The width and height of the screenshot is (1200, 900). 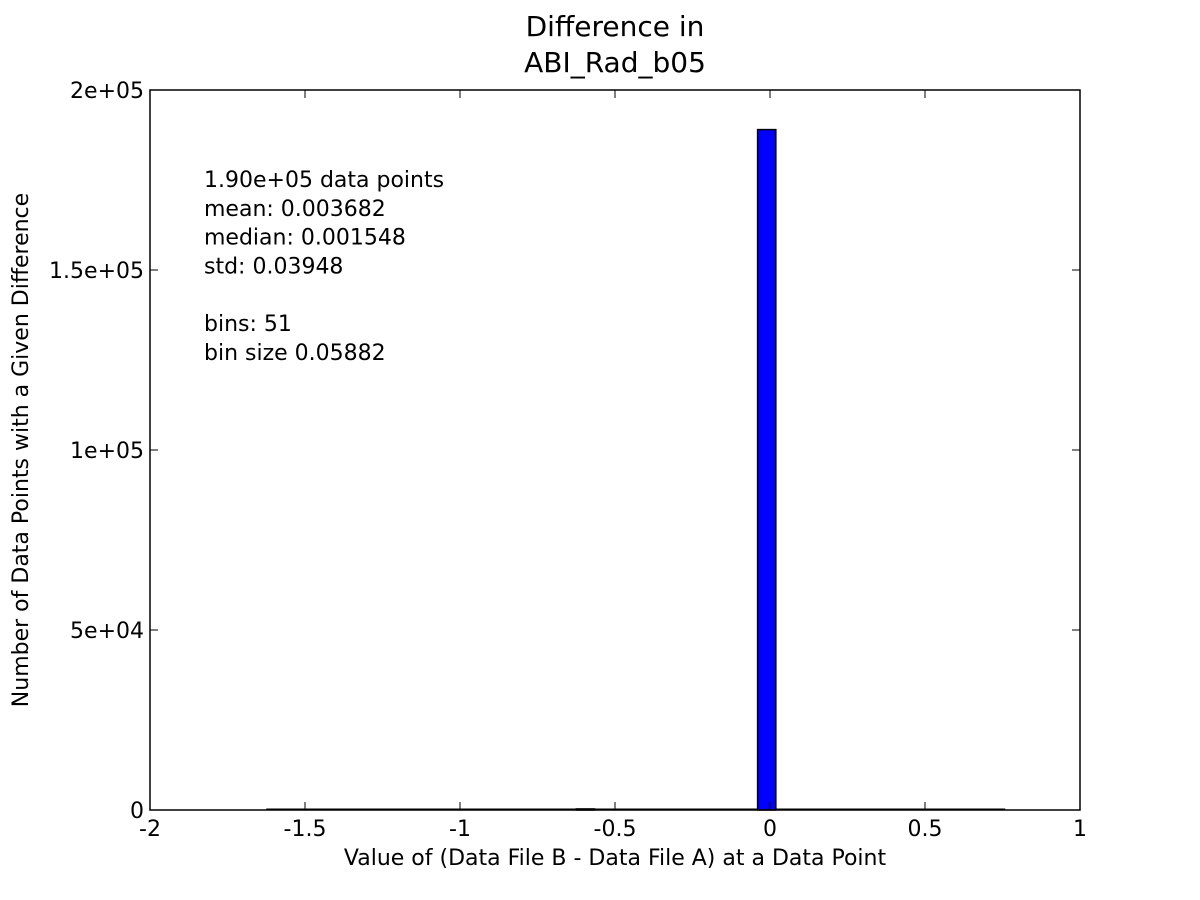 What do you see at coordinates (295, 209) in the screenshot?
I see `stats-line: mean: 0.003682` at bounding box center [295, 209].